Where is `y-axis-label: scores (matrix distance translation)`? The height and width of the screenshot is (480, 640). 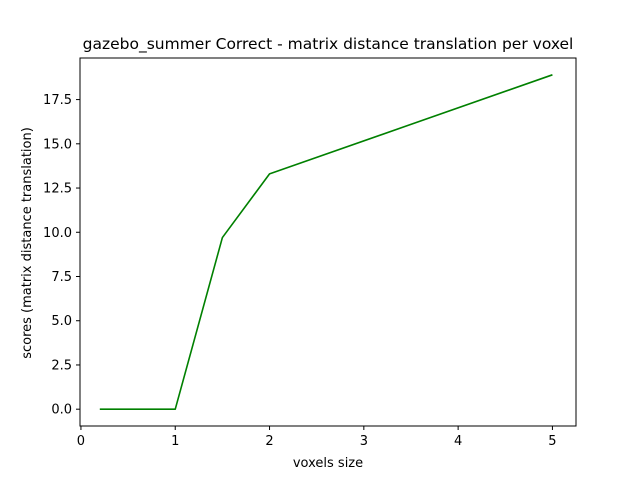 y-axis-label: scores (matrix distance translation) is located at coordinates (27, 243).